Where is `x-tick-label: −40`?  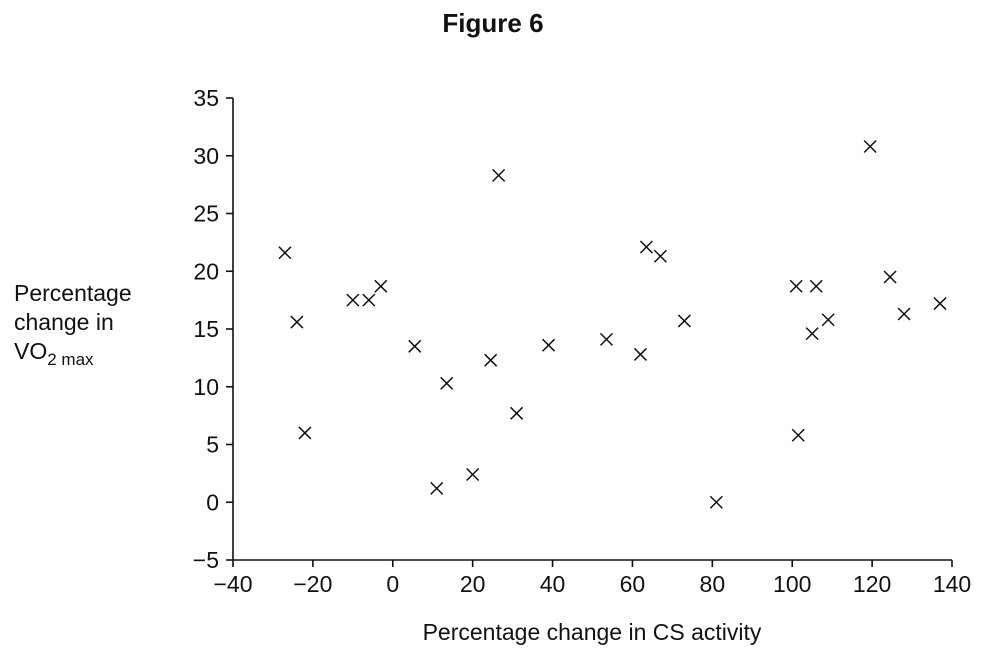
x-tick-label: −40 is located at coordinates (232, 584).